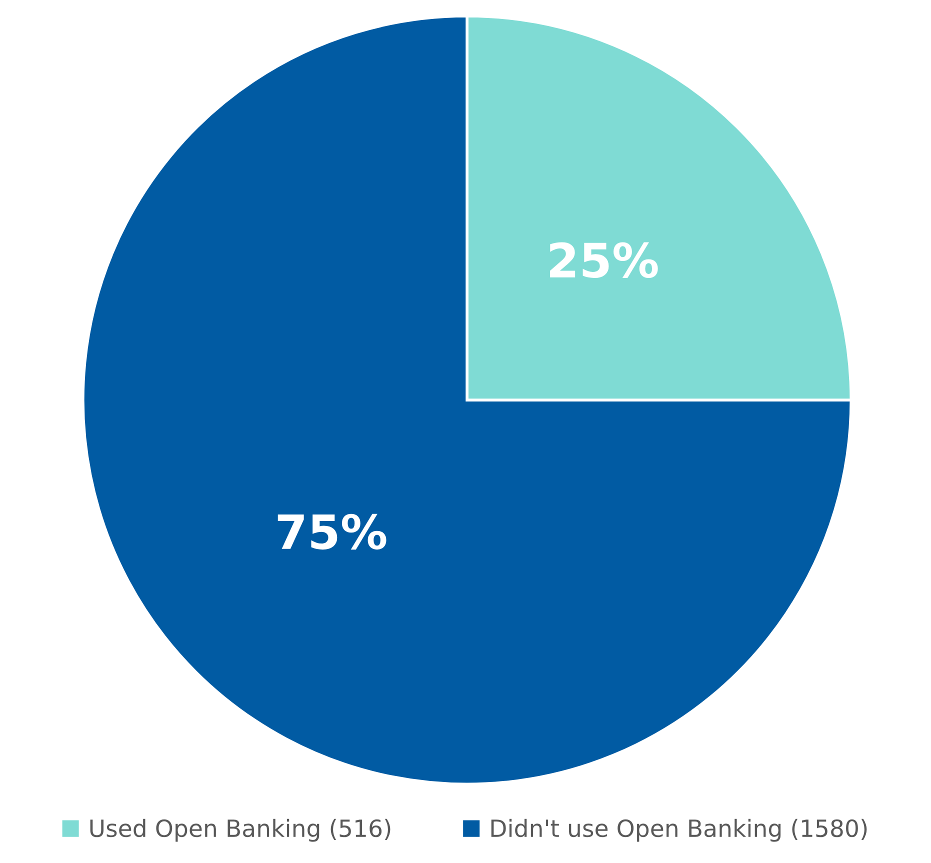  What do you see at coordinates (679, 830) in the screenshot?
I see `legend-label: Didn't use Open Banking (1580)` at bounding box center [679, 830].